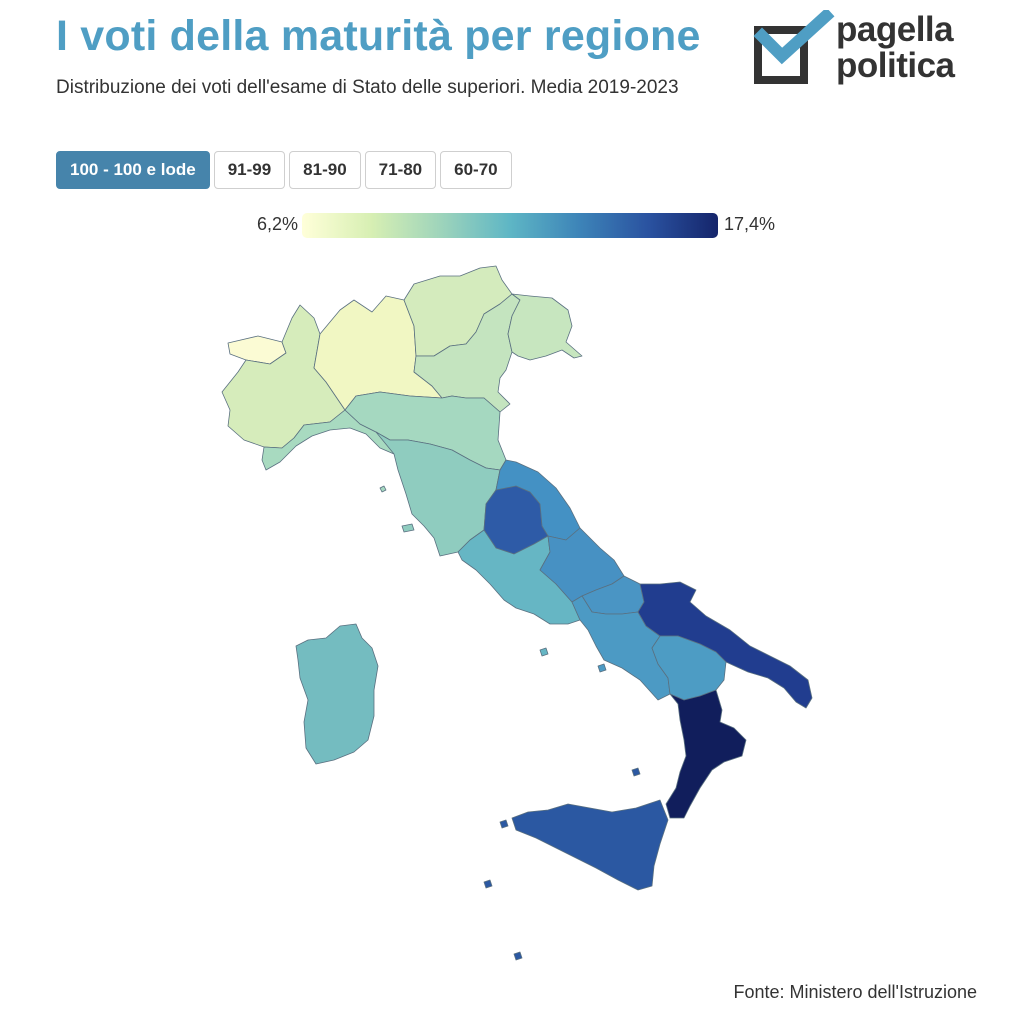 This screenshot has height=1024, width=1021. What do you see at coordinates (504, 824) in the screenshot?
I see `island-egadi` at bounding box center [504, 824].